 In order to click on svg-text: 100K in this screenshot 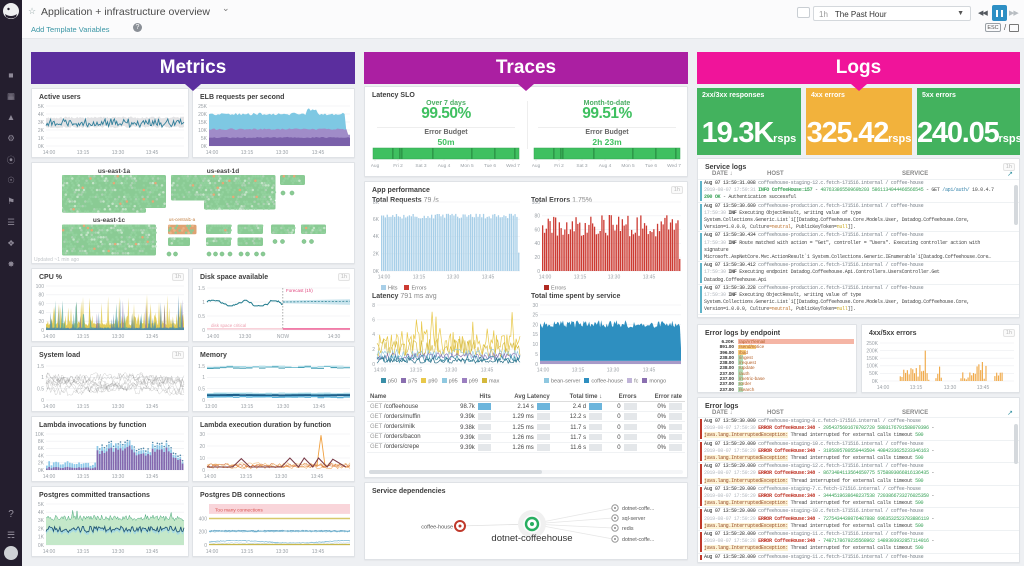, I will do `click(872, 367)`.